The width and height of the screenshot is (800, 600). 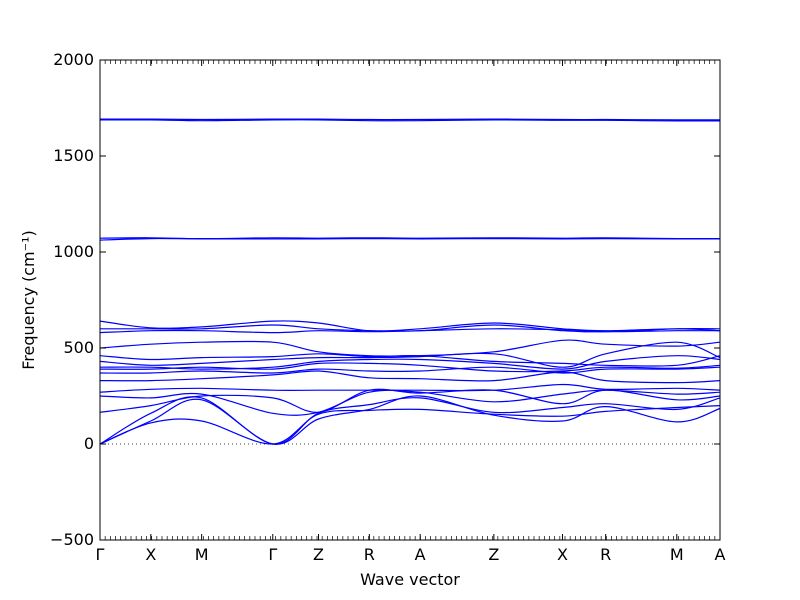 I want to click on x-tick-label-9: R, so click(x=605, y=554).